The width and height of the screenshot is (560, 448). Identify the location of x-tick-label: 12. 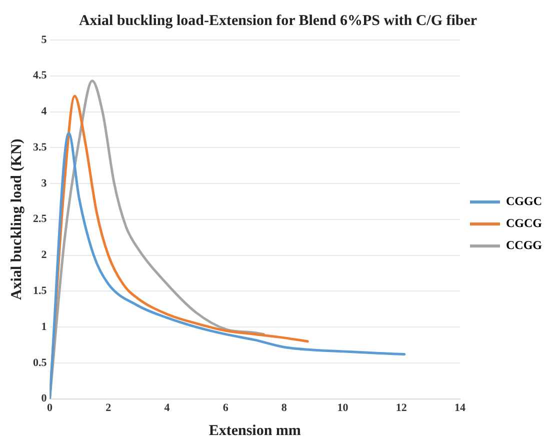
(402, 408).